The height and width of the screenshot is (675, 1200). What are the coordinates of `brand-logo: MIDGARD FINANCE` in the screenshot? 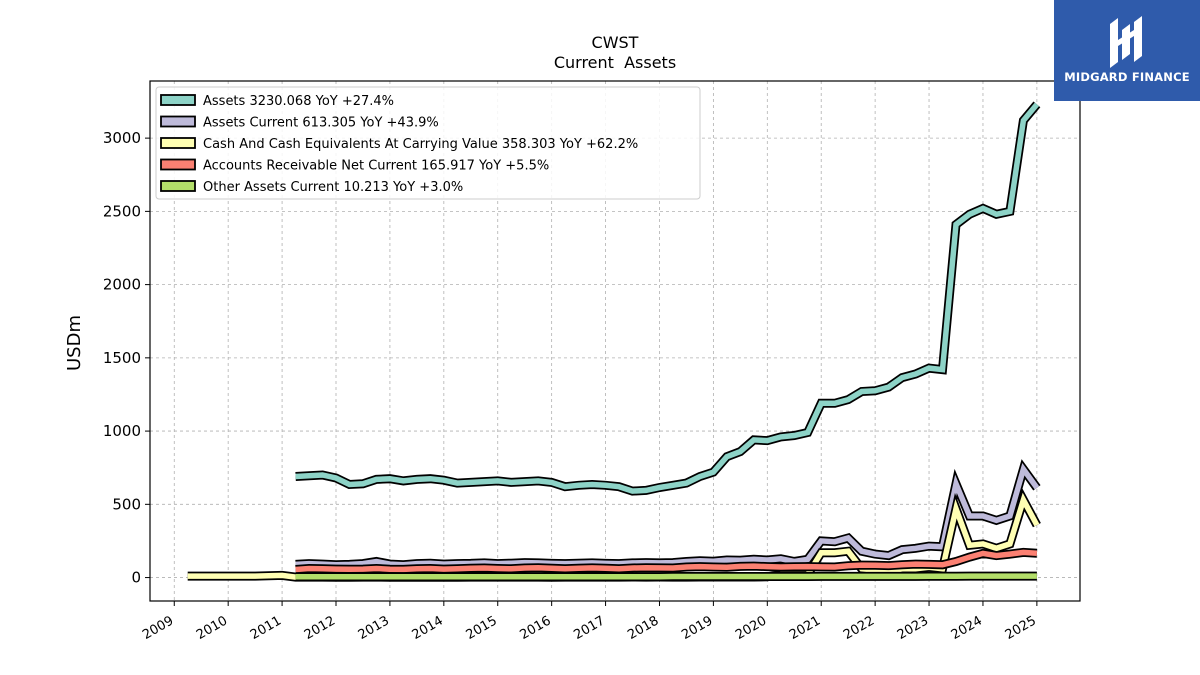 It's located at (1127, 50).